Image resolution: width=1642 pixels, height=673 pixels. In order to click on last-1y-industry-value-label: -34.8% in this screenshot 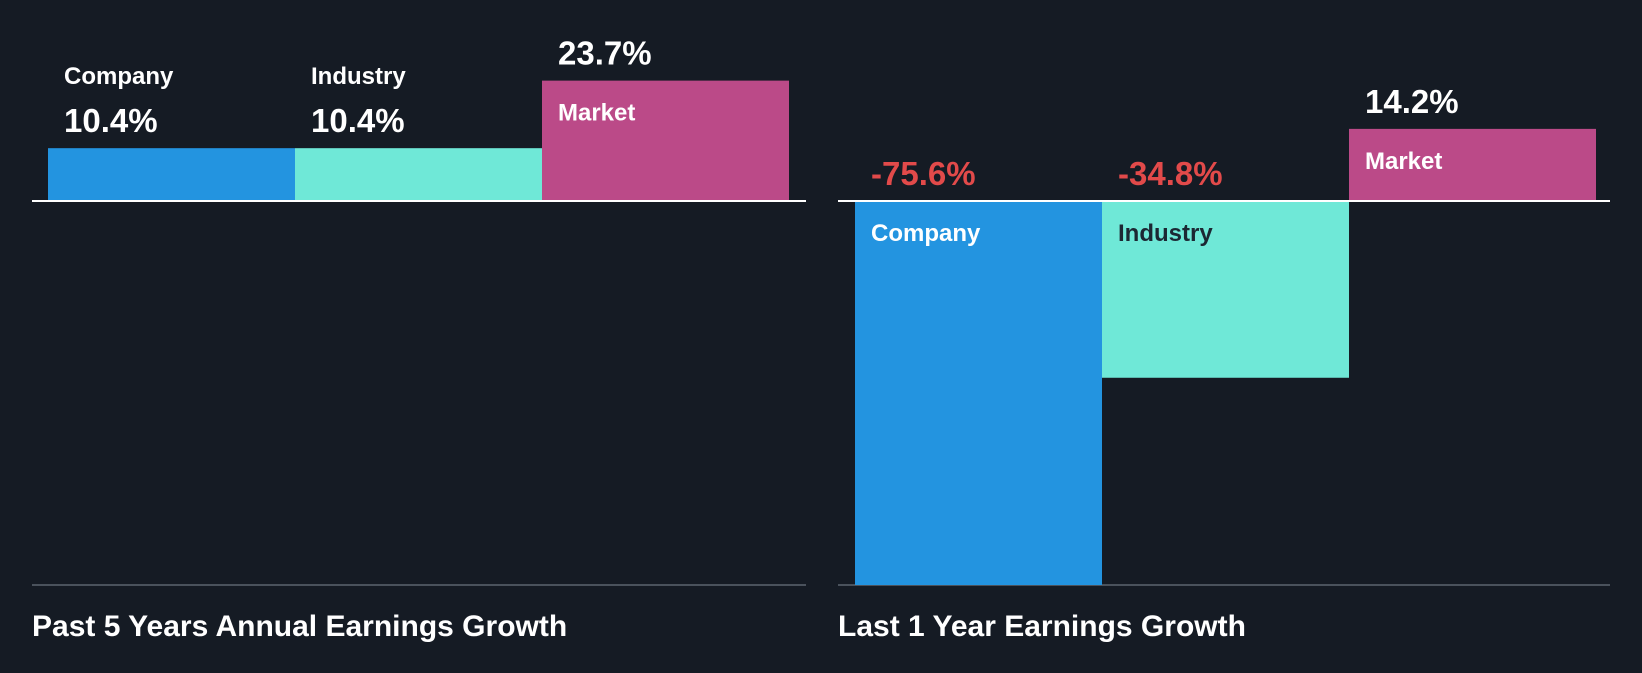, I will do `click(1170, 173)`.